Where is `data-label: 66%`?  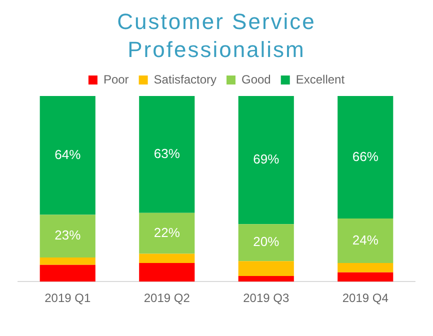
data-label: 66% is located at coordinates (365, 156).